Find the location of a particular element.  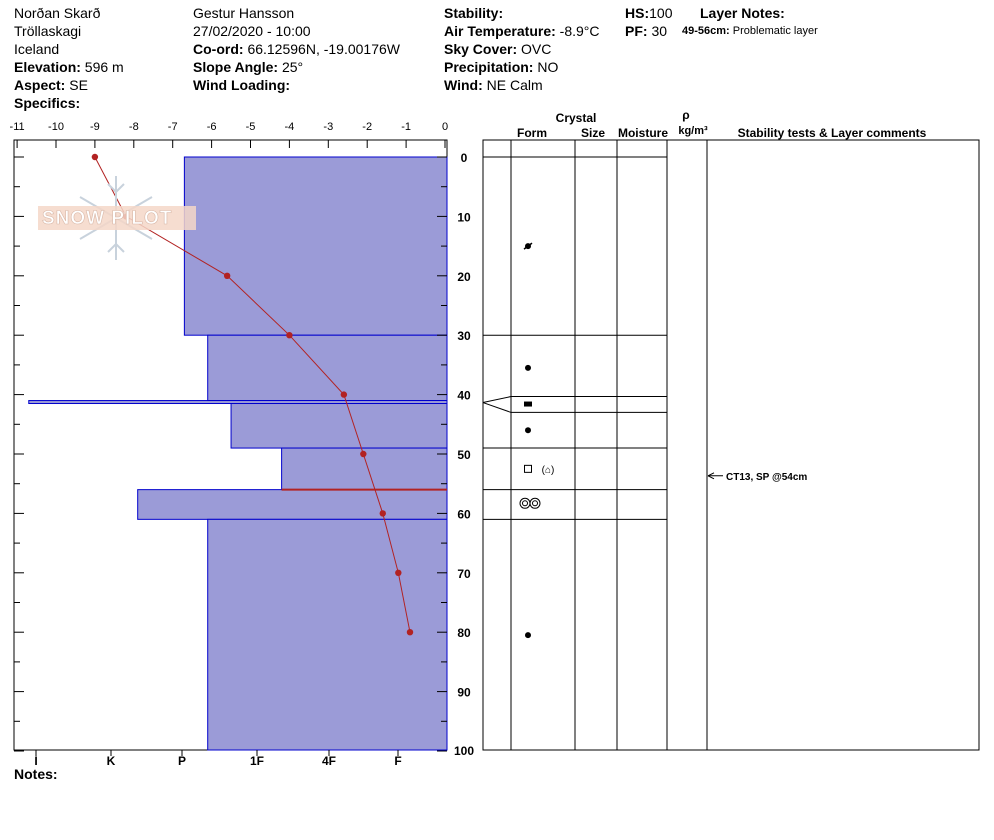

depth-tick-label: 20 is located at coordinates (464, 277).